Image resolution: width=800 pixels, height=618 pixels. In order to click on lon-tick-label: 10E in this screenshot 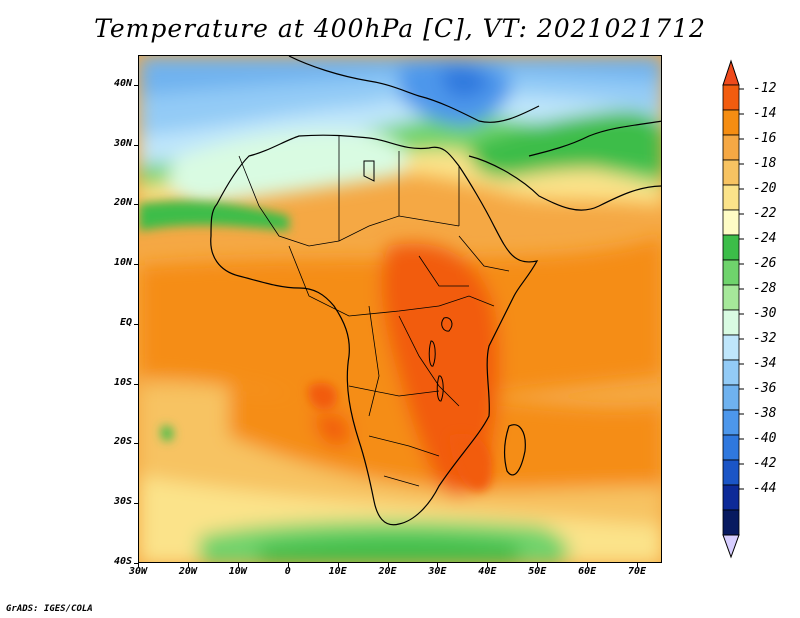, I will do `click(337, 571)`.